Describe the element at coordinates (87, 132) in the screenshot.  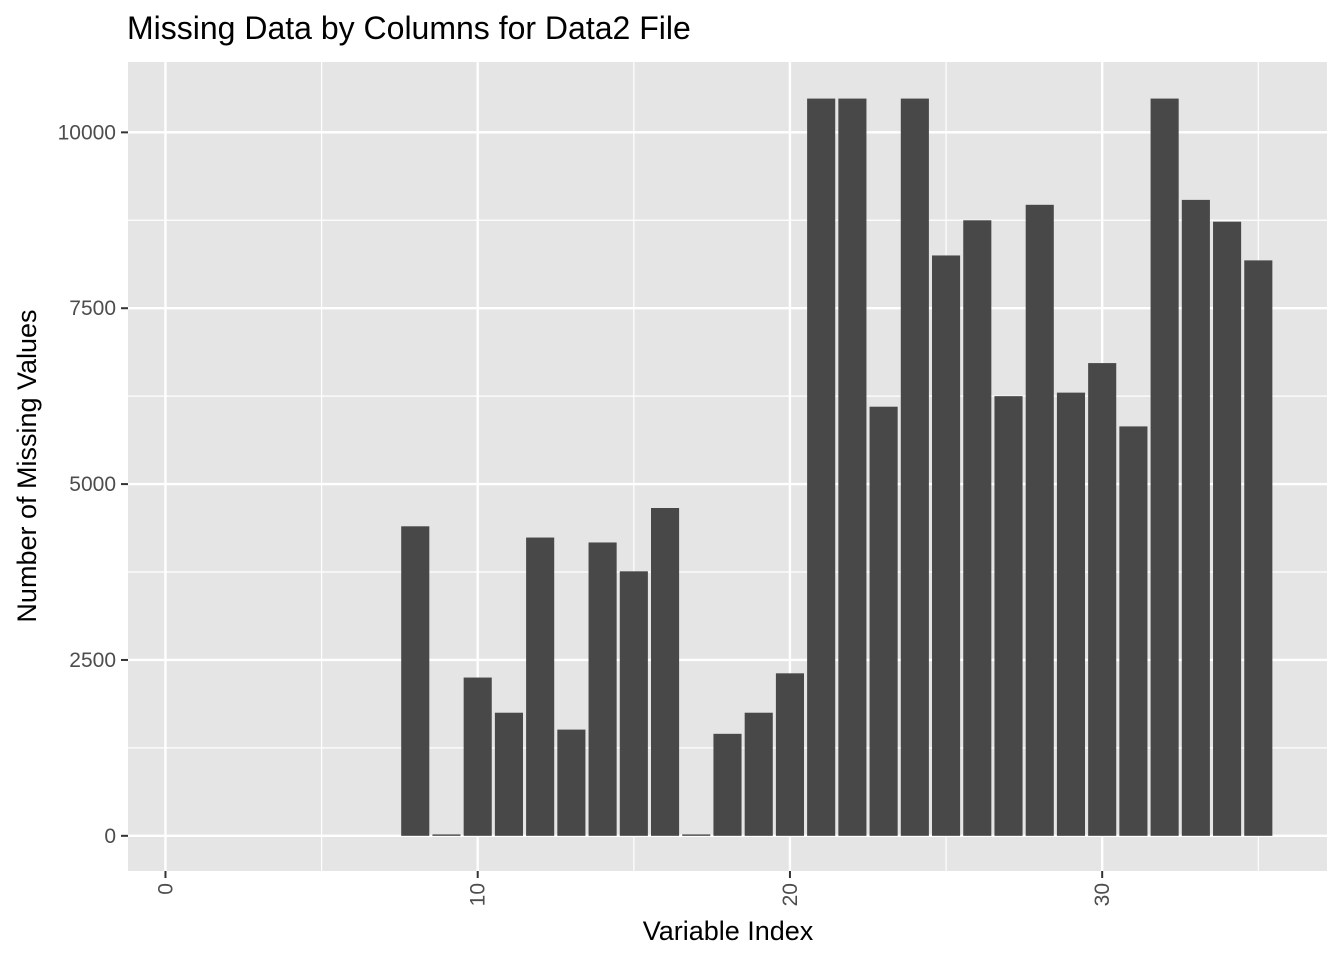
I see `y-tick-label: 10000` at that location.